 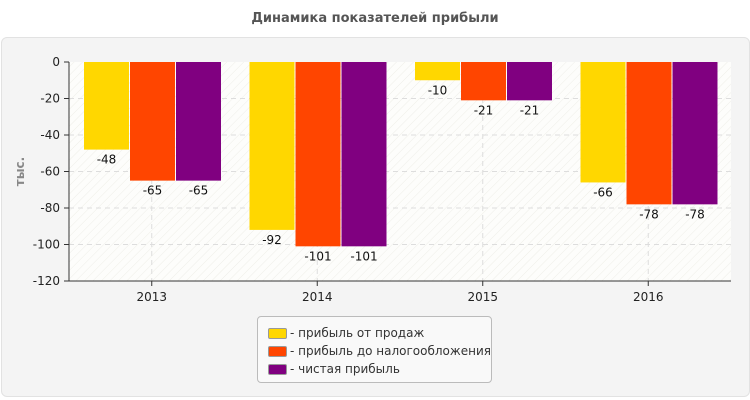 I want to click on y-tick-label: -100, so click(x=46, y=245).